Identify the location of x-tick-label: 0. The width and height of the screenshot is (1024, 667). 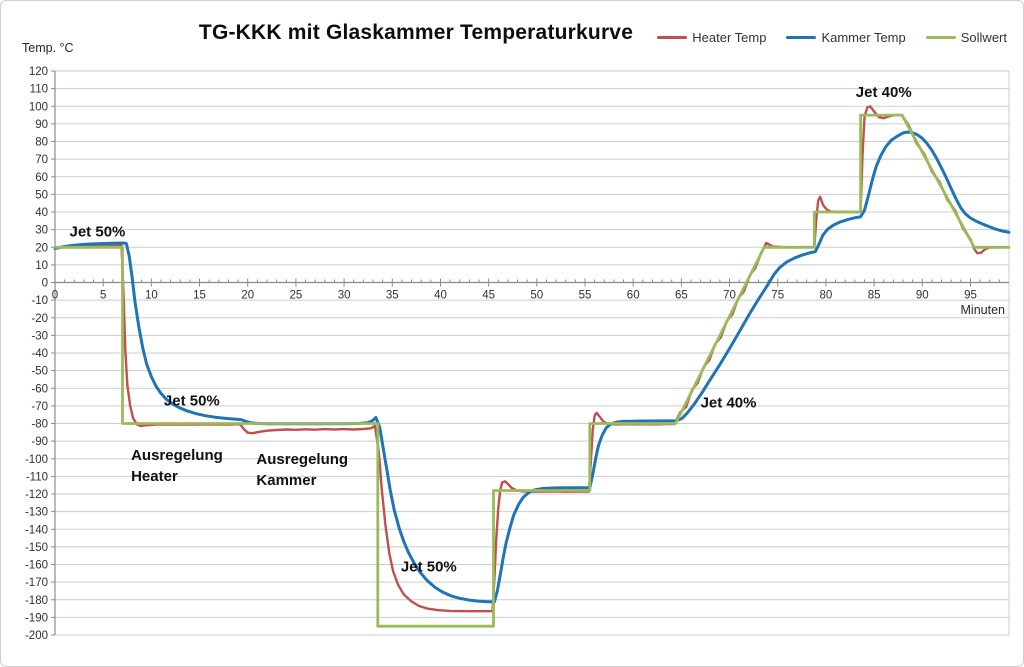
(55, 296).